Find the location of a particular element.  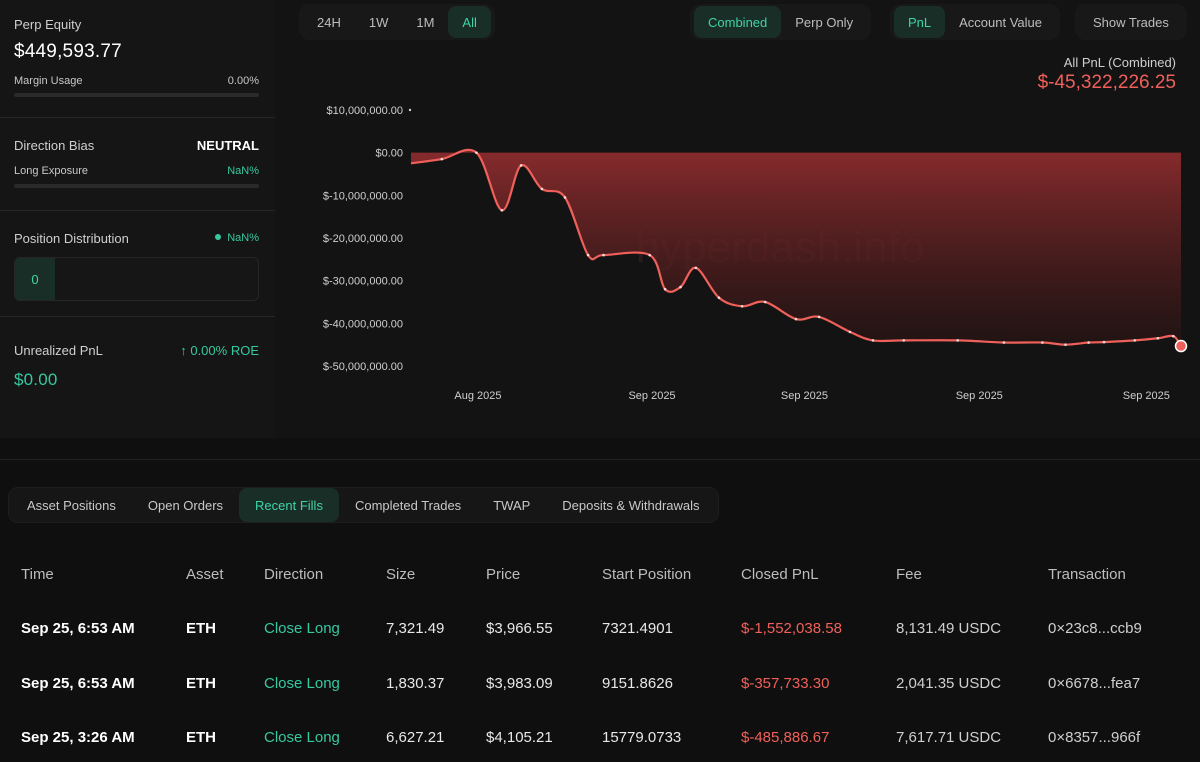

unrealized-pnl-section: Unrealized PnL ↑ 0.00% ROE $0.00 is located at coordinates (137, 377).